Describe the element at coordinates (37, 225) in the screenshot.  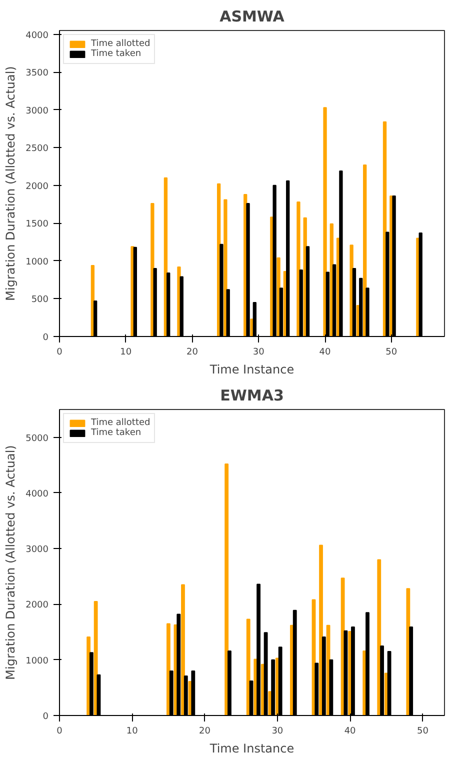
I see `y-tick-label: 1500` at that location.